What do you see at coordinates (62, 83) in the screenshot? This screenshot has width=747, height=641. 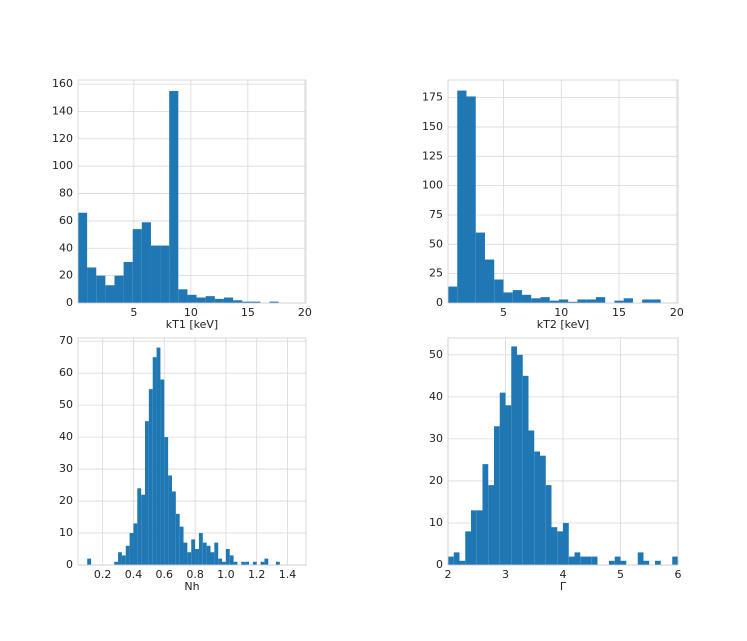 I see `y-tick-label: 160` at bounding box center [62, 83].